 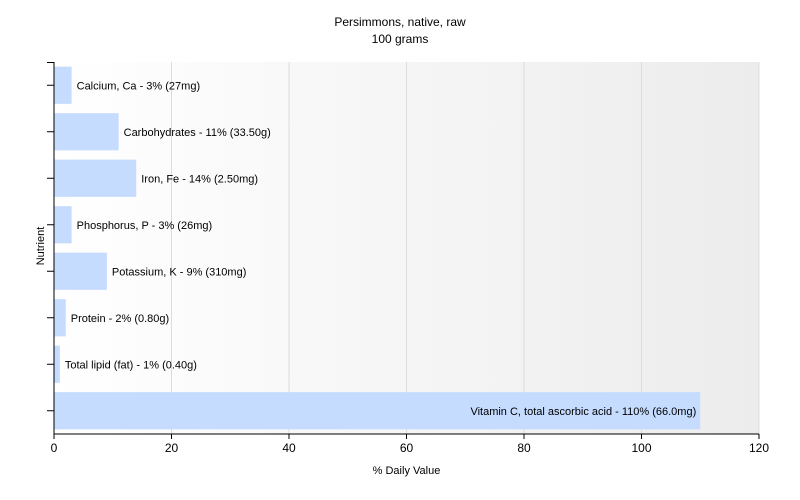 I want to click on x-tick-label: 20, so click(x=172, y=448).